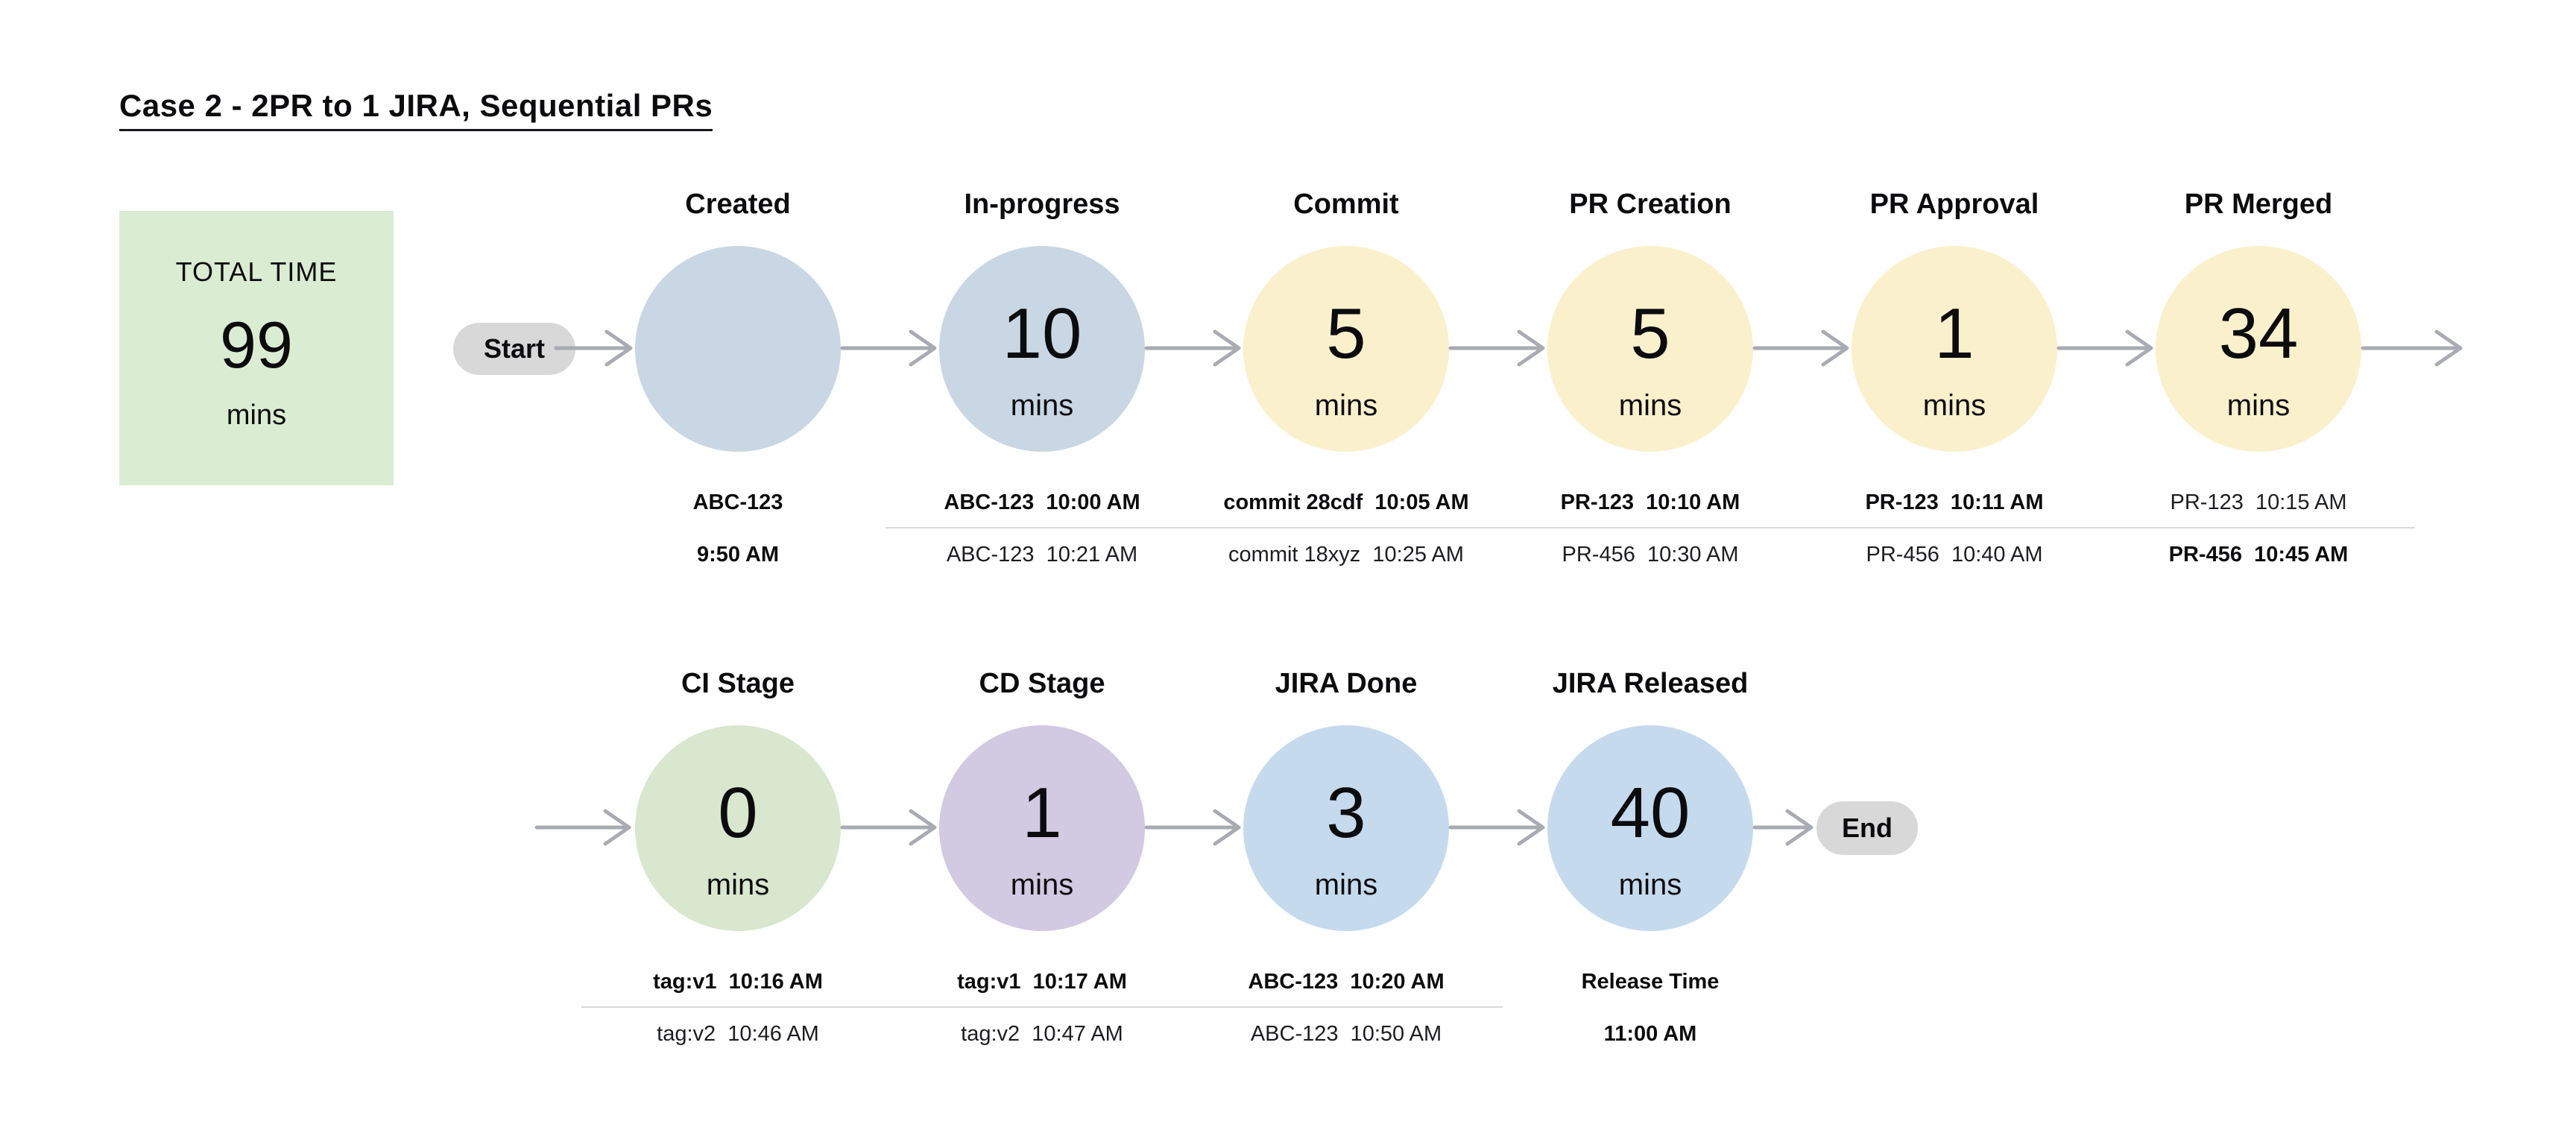 The image size is (2576, 1139). I want to click on annotation-line: tag:v2 10:47 AM, so click(1042, 1034).